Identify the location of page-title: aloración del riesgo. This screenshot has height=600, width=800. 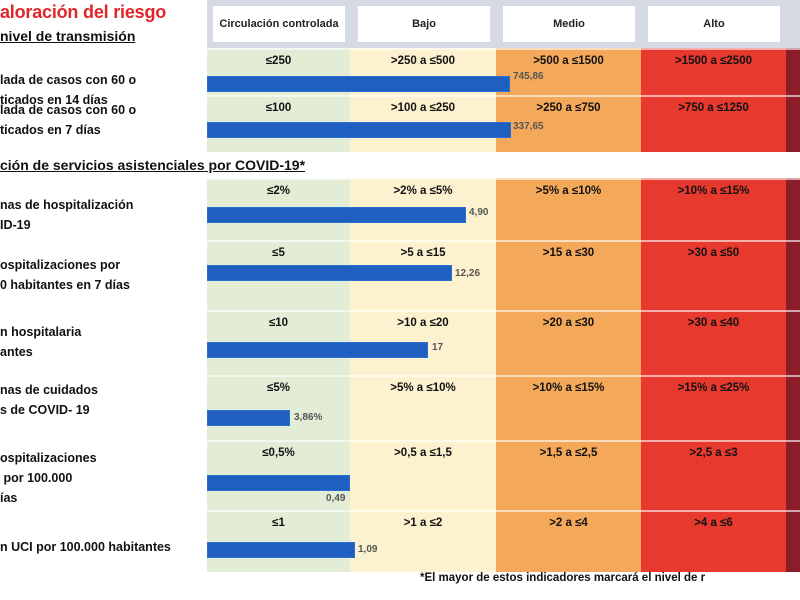
(83, 12).